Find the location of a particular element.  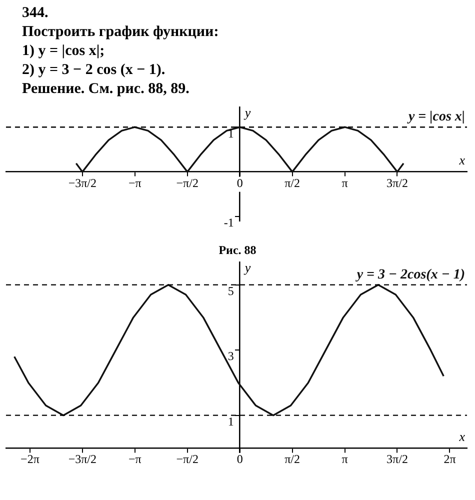

series-label: y = 3 − 2cos(x − 1) is located at coordinates (409, 274).